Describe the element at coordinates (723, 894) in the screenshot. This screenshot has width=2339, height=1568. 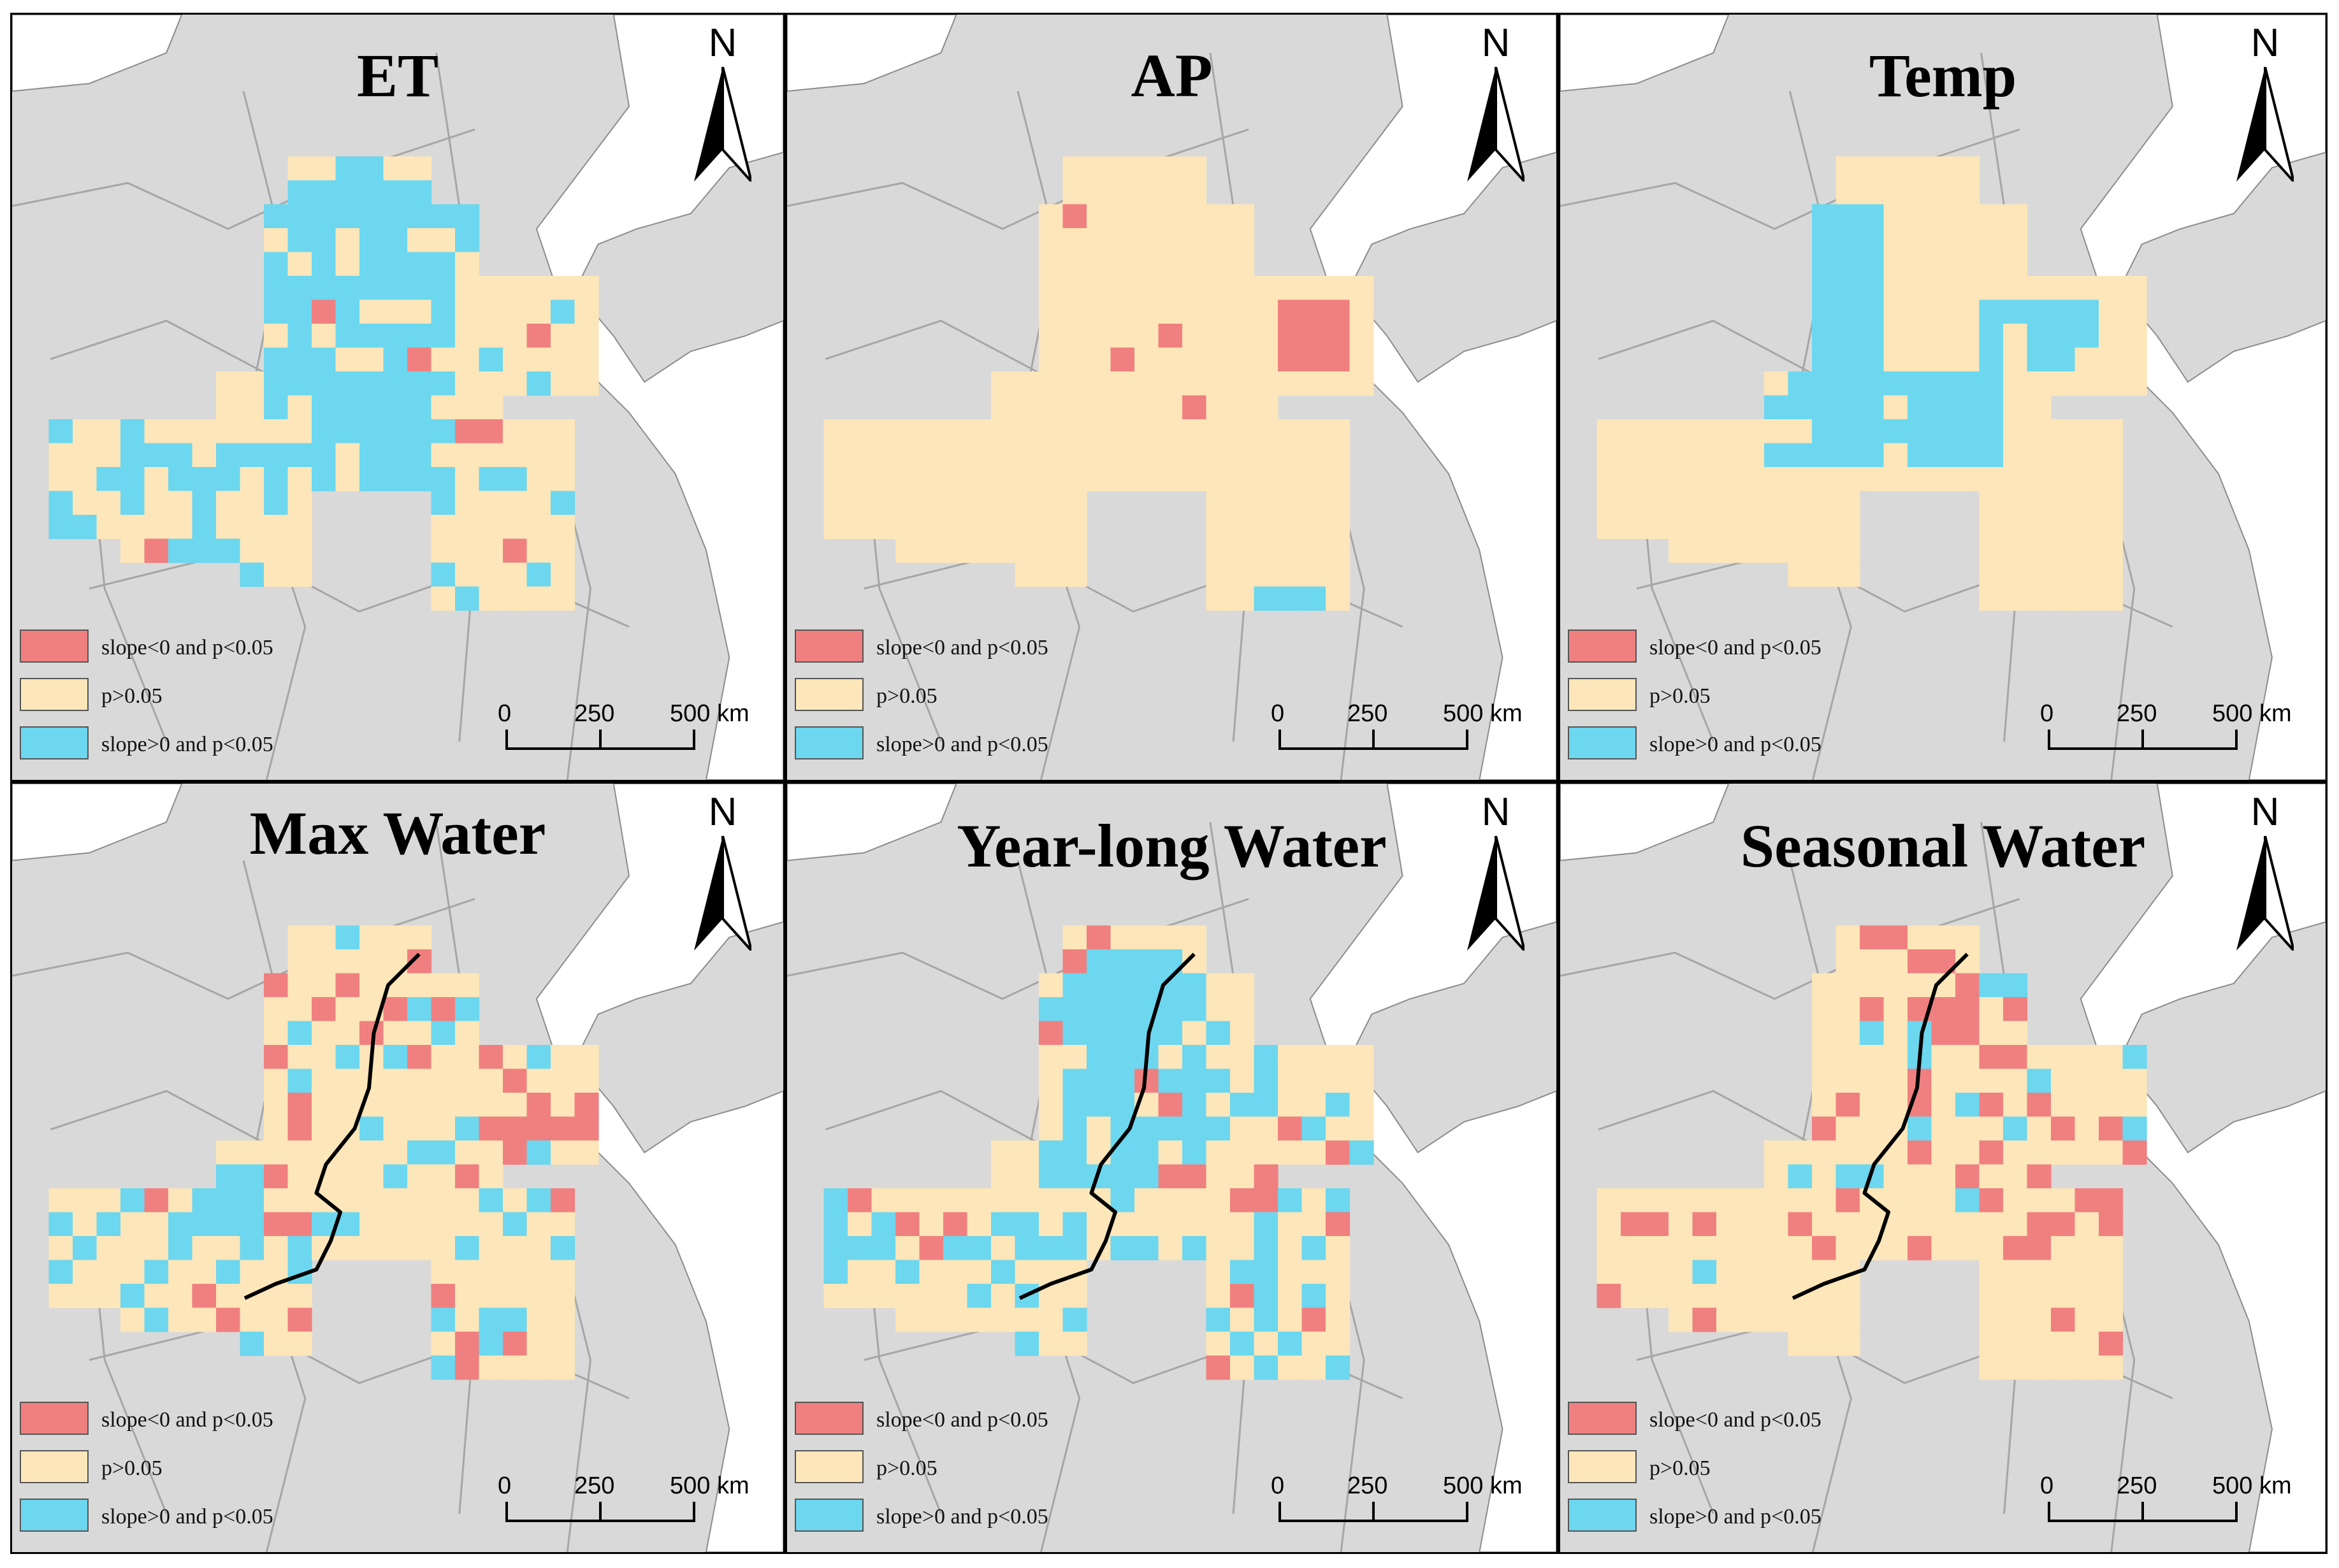
I see `north-arrow-icon` at that location.